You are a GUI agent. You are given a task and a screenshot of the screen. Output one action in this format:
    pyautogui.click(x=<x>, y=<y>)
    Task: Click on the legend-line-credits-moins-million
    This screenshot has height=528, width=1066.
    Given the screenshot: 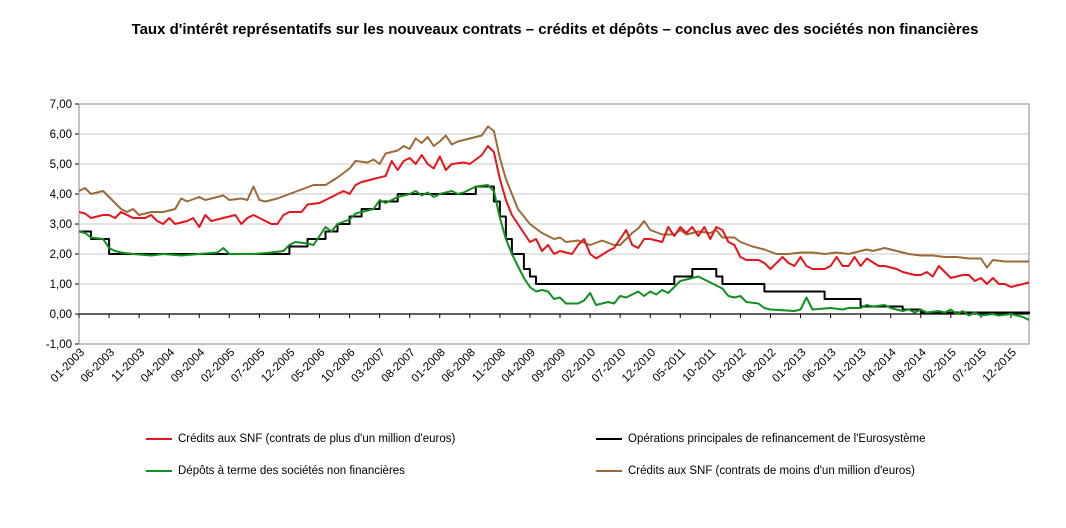 What is the action you would take?
    pyautogui.click(x=609, y=471)
    